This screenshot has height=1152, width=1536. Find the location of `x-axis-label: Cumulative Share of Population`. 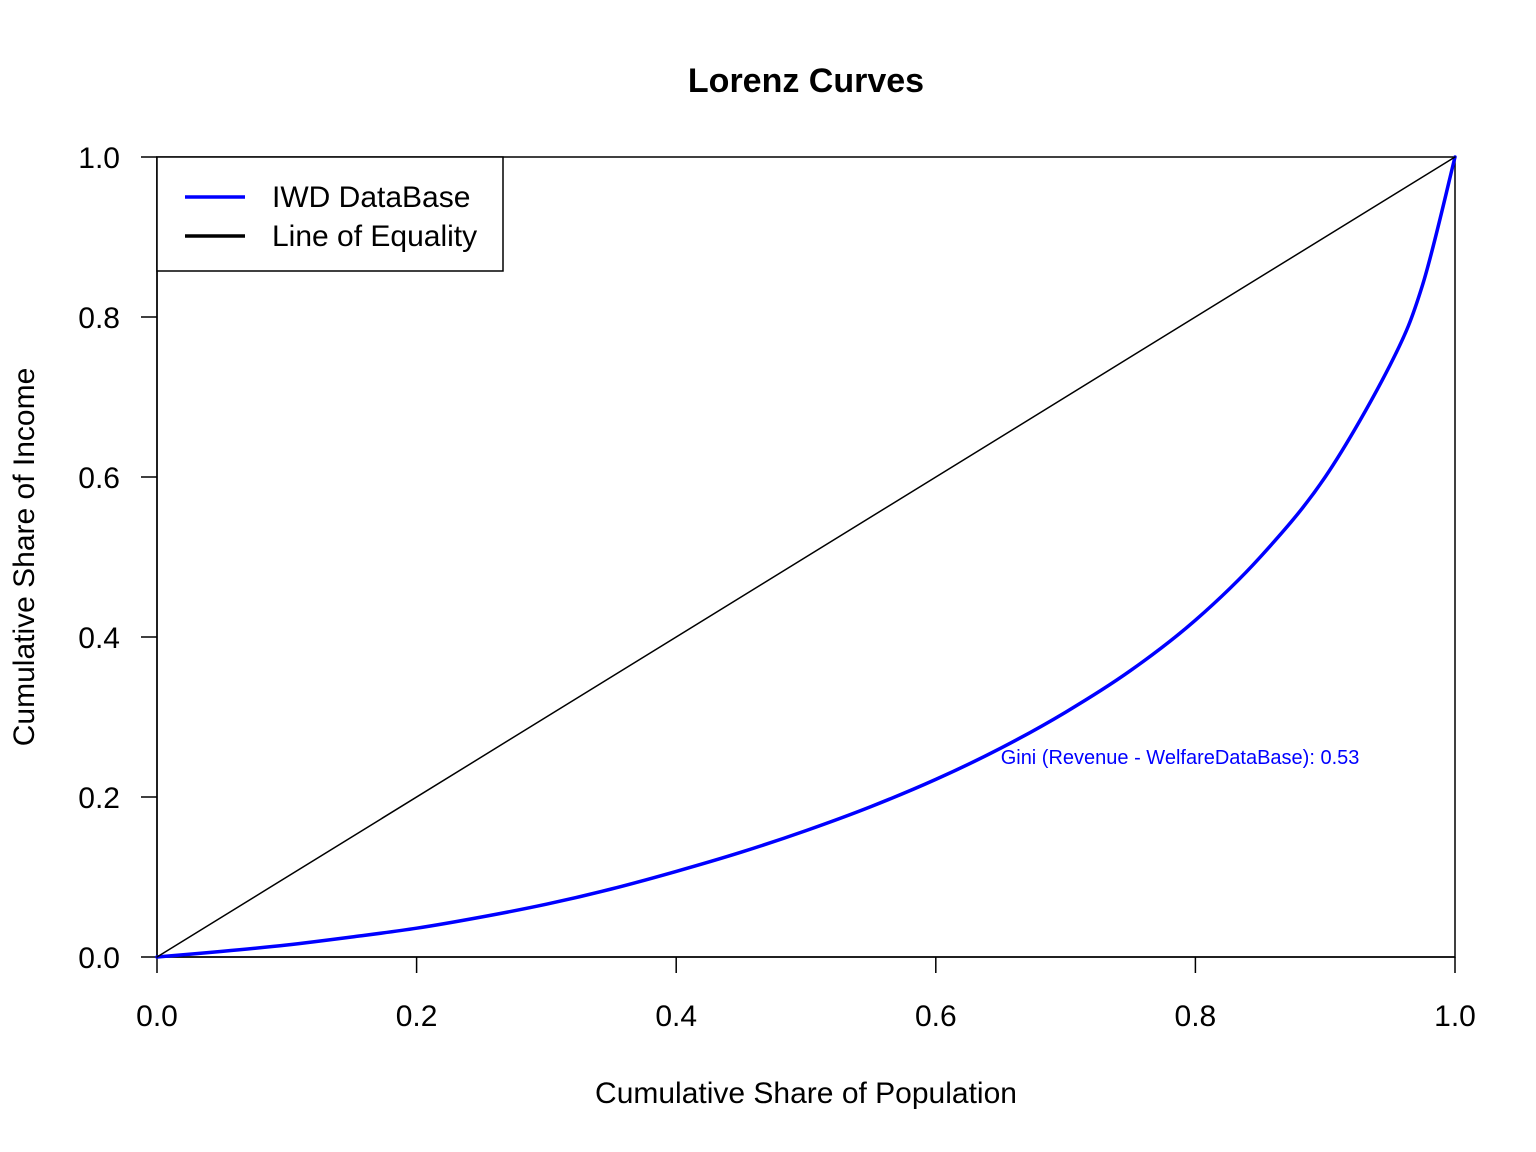

x-axis-label: Cumulative Share of Population is located at coordinates (806, 1093).